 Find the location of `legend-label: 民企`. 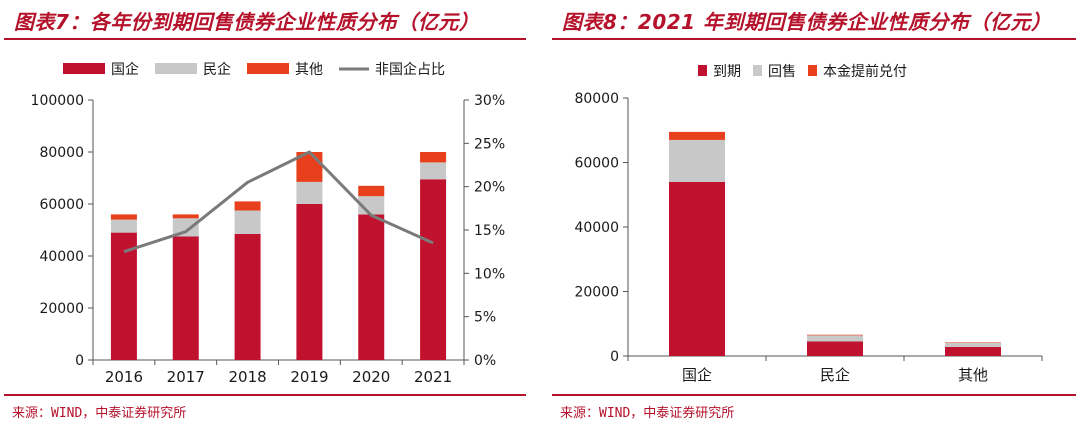

legend-label: 民企 is located at coordinates (217, 69).